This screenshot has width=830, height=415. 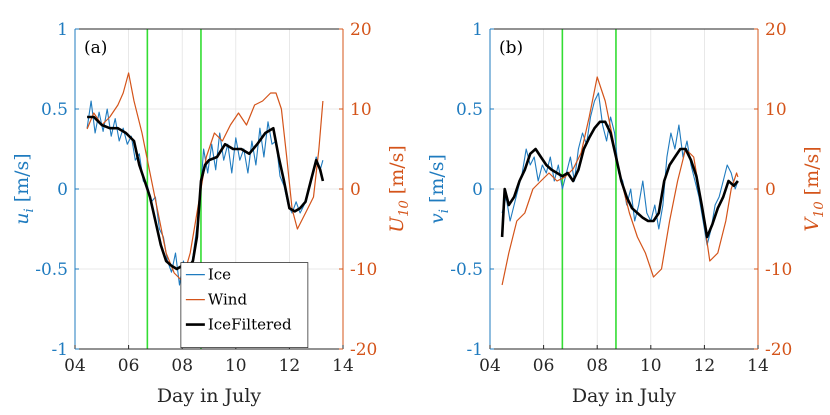 I want to click on y-left-axis-label: vi [m/s], so click(x=439, y=189).